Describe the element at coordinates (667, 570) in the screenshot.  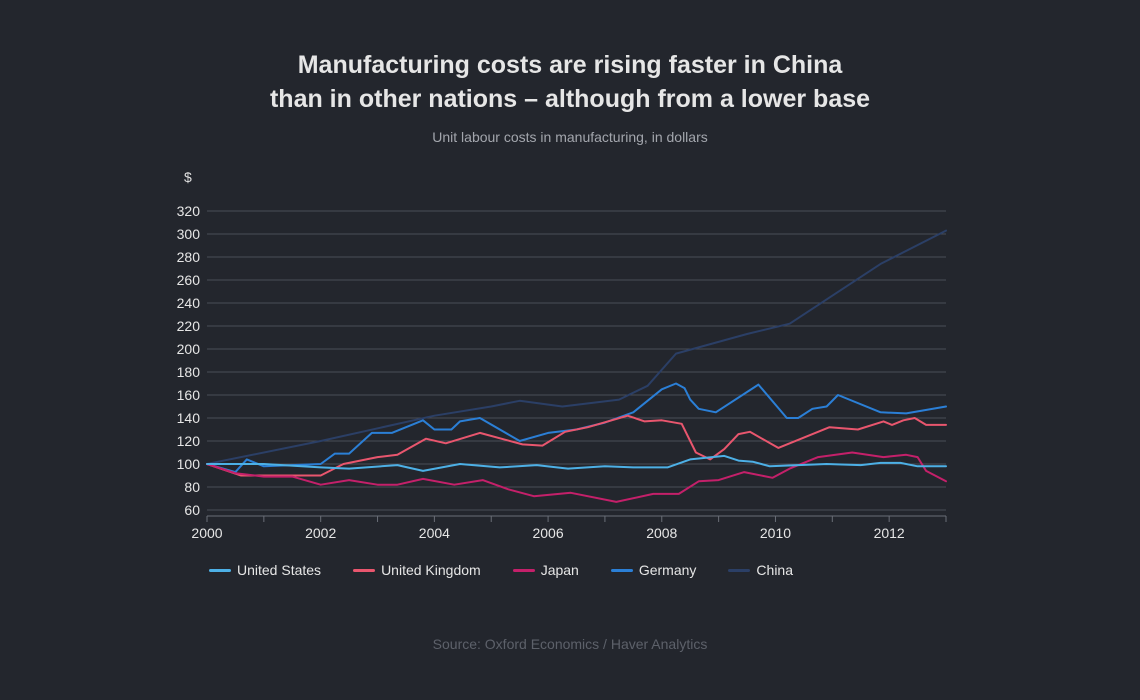
I see `legend-label-germany: Germany` at that location.